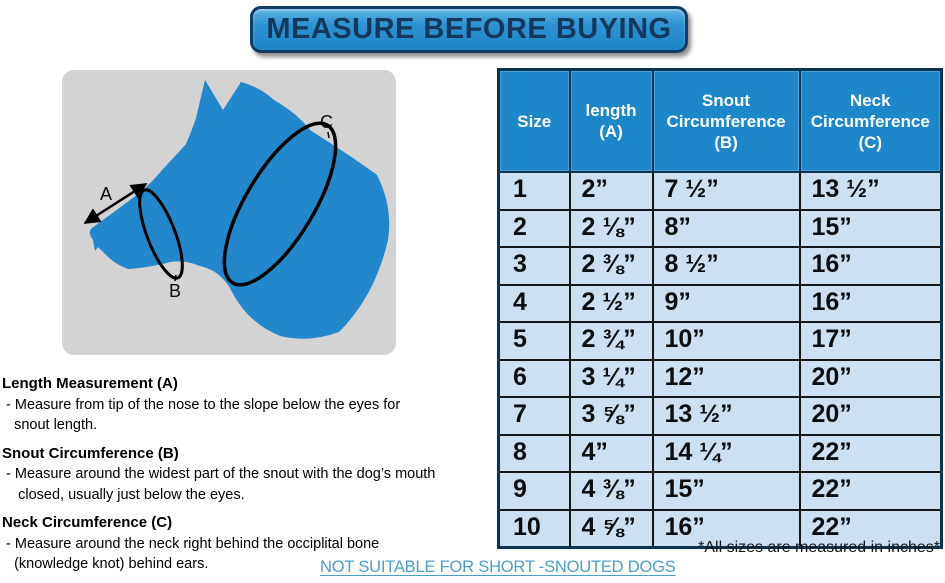 This screenshot has width=945, height=583. What do you see at coordinates (611, 416) in the screenshot?
I see `table-cell: 3 ⅝”` at bounding box center [611, 416].